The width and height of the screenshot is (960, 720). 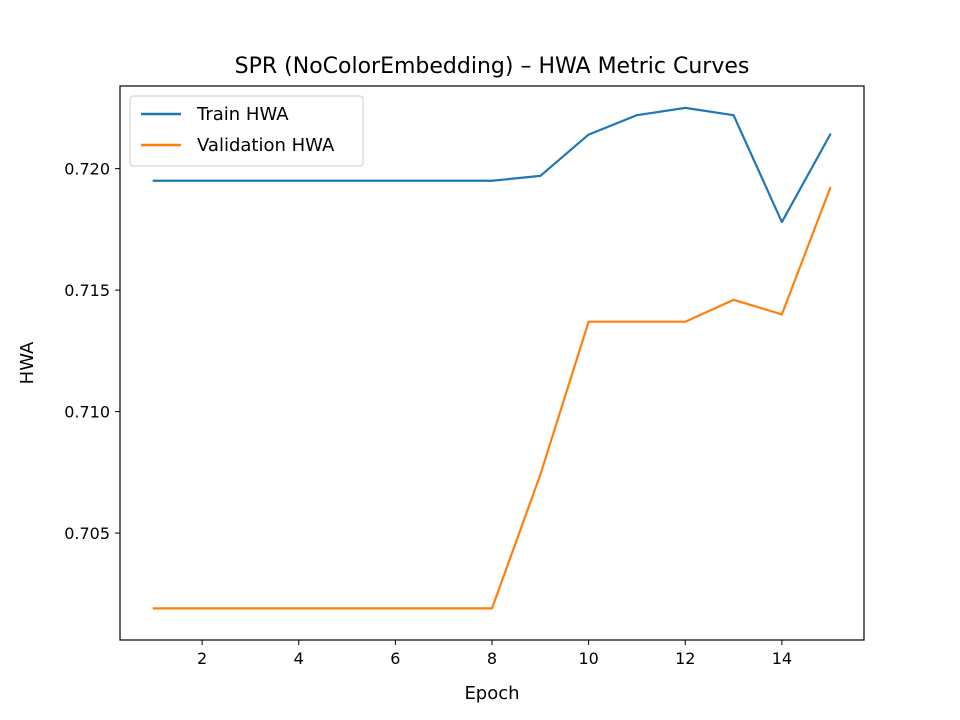 I want to click on legend-box, so click(x=246, y=131).